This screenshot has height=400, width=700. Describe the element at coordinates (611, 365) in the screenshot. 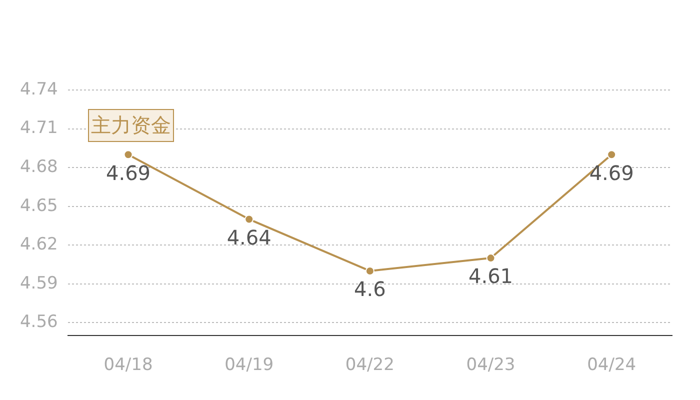

I see `x-tick-label: 04/24` at that location.